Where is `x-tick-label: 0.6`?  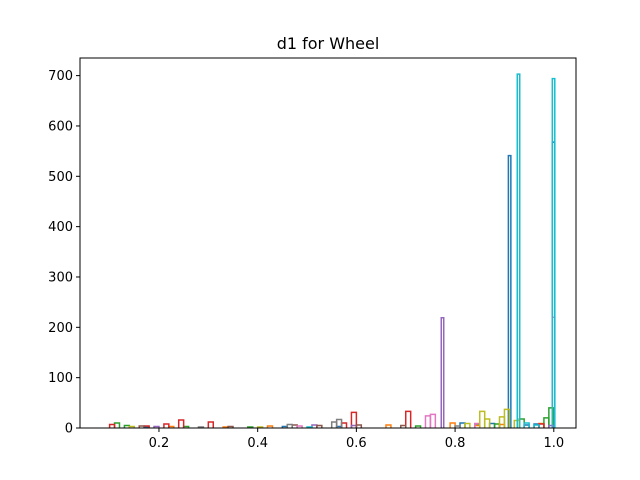
x-tick-label: 0.6 is located at coordinates (356, 443).